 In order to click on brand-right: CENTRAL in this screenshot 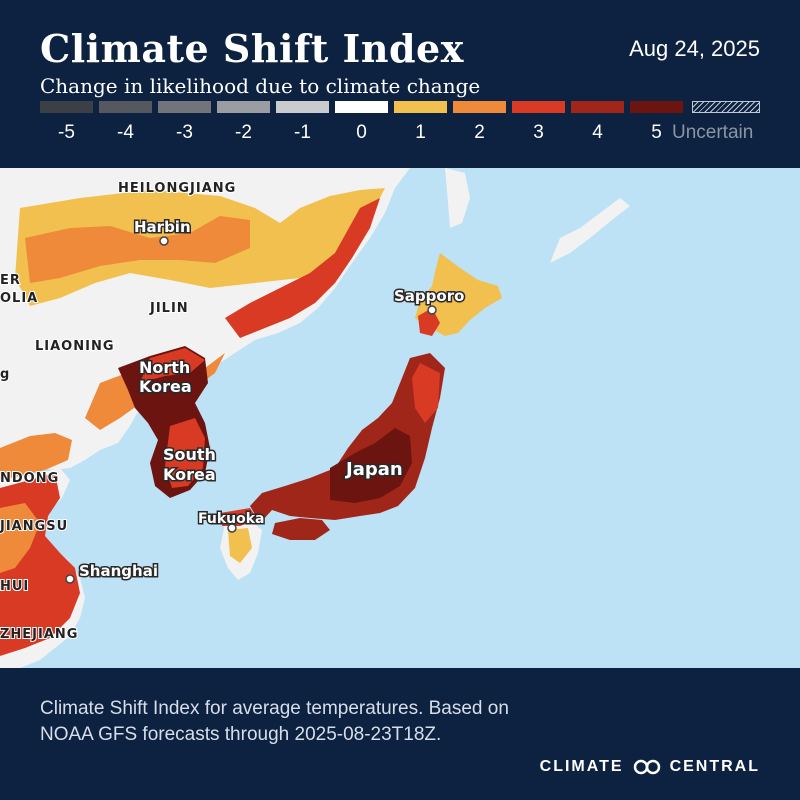, I will do `click(714, 766)`.